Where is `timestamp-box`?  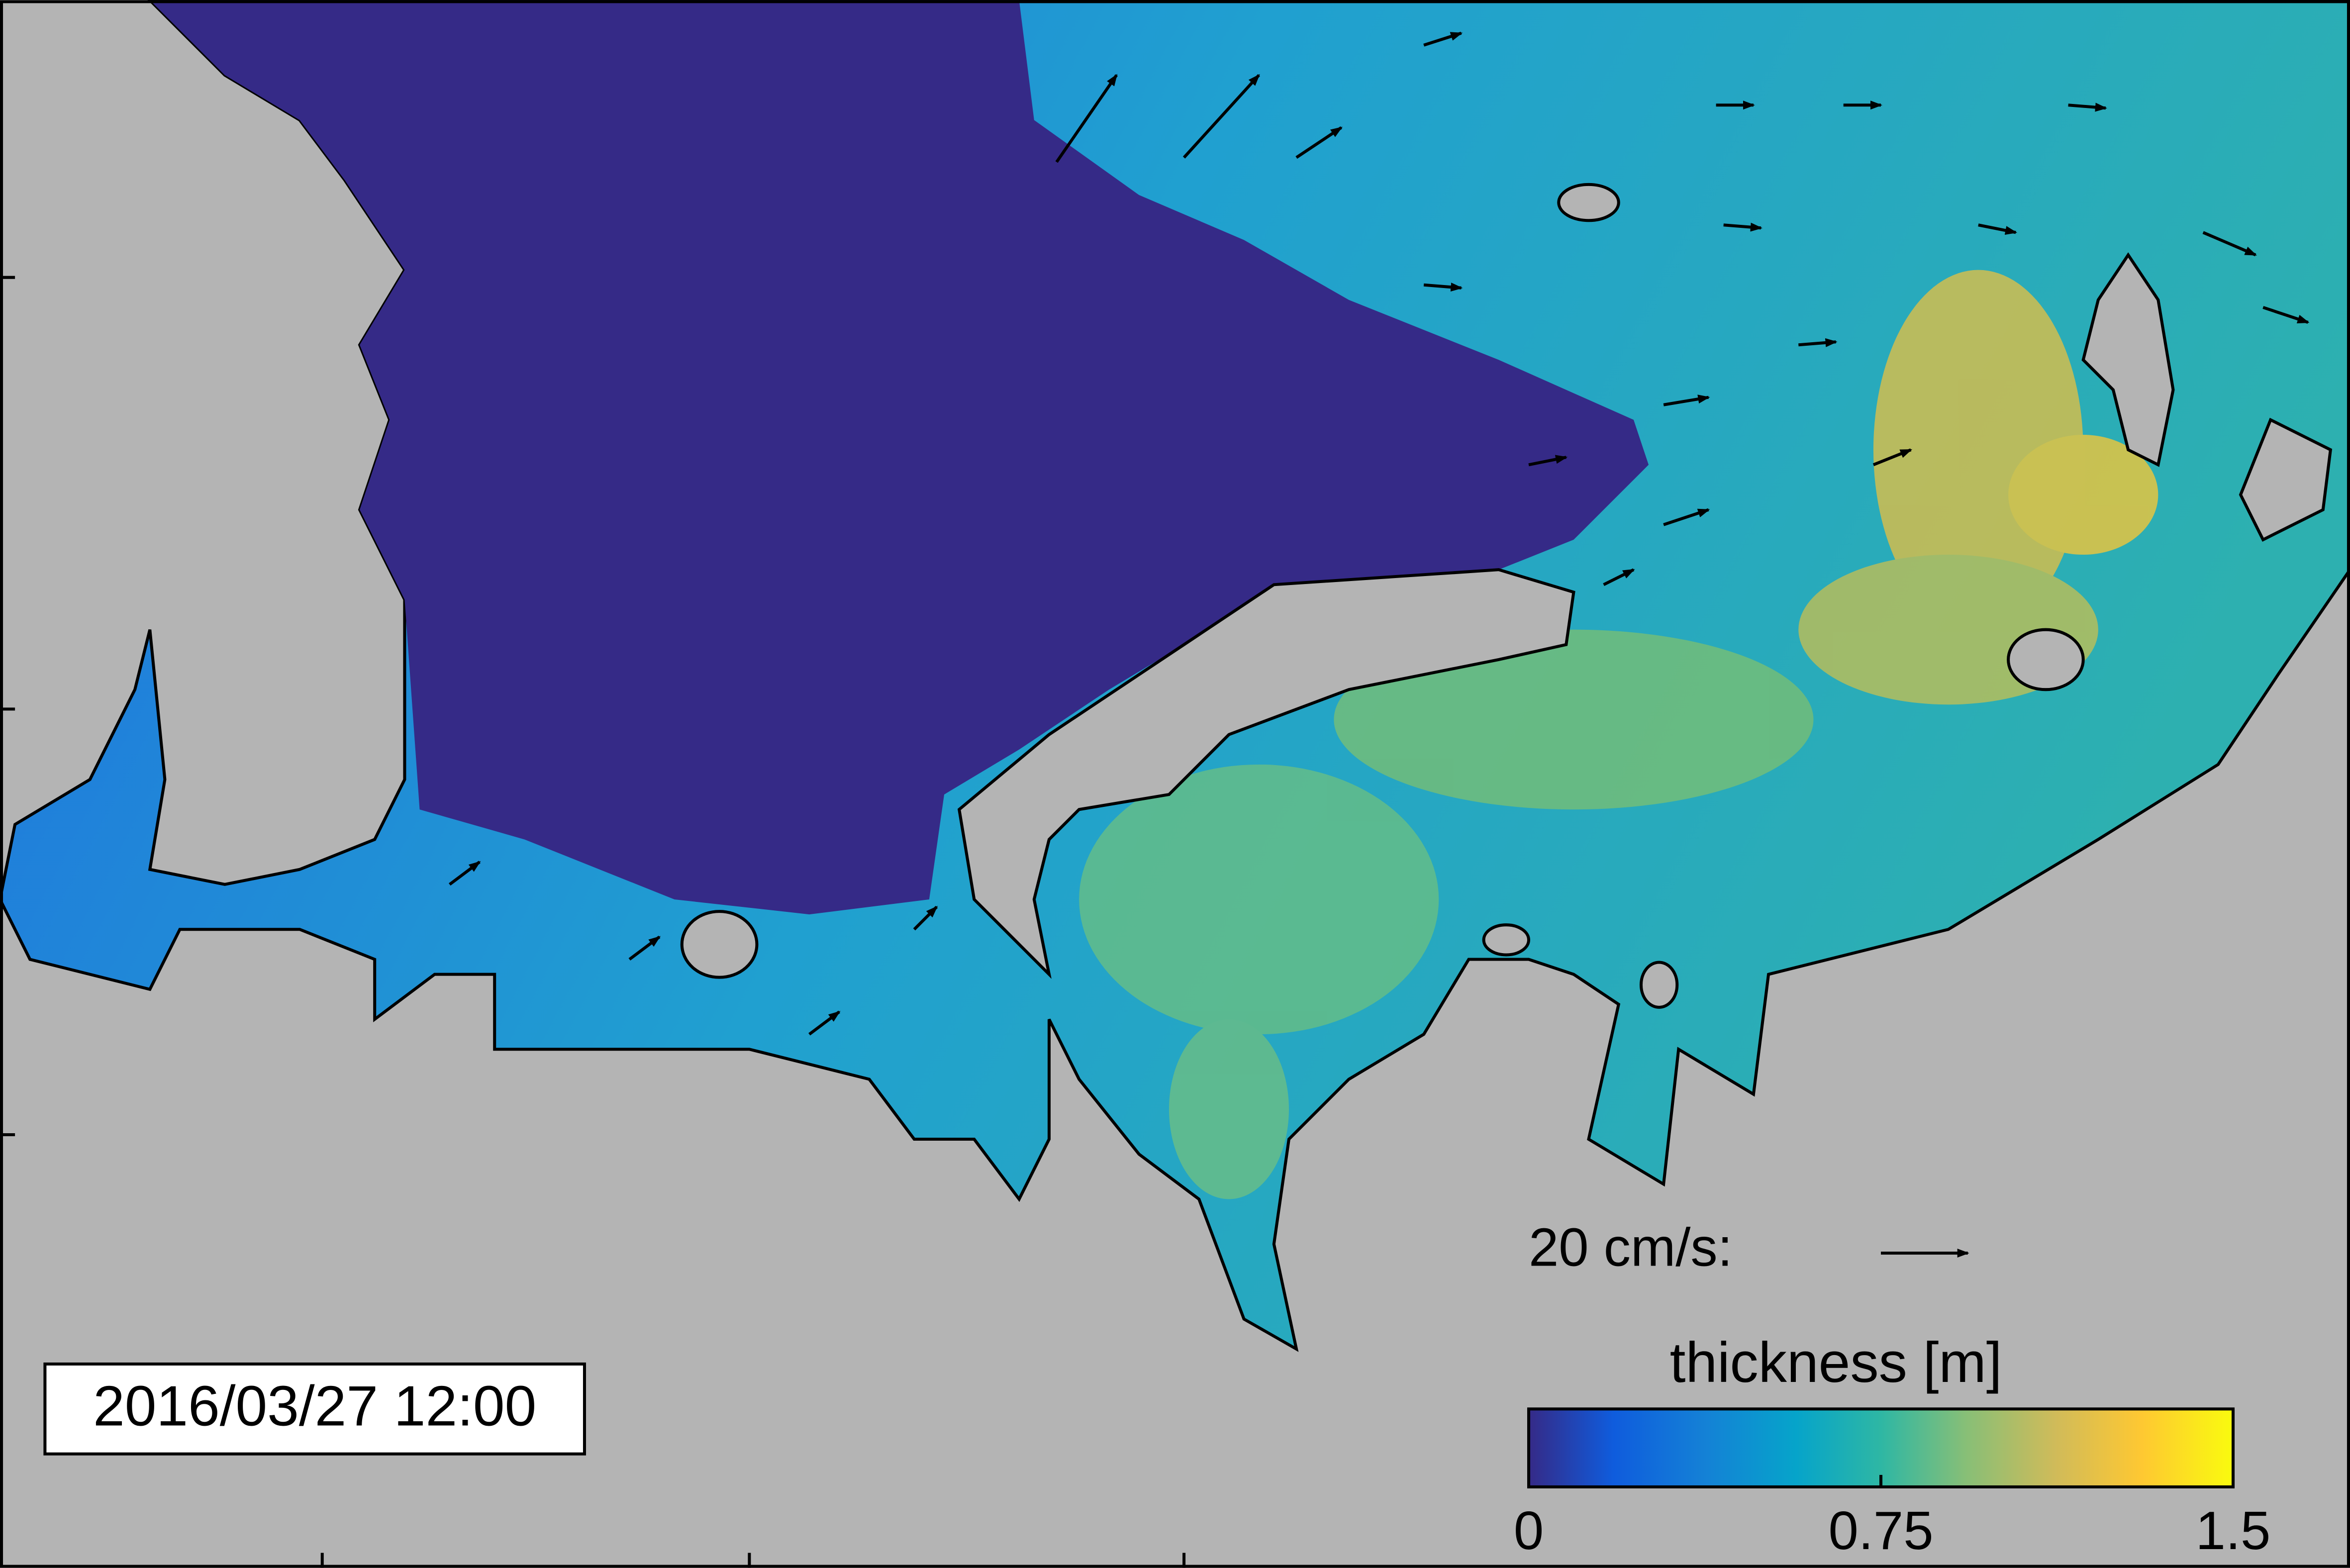
timestamp-box is located at coordinates (314, 1409).